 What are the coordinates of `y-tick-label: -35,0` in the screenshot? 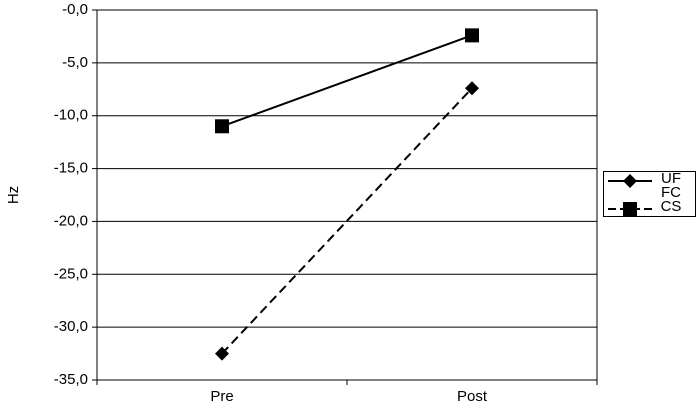 It's located at (71, 379).